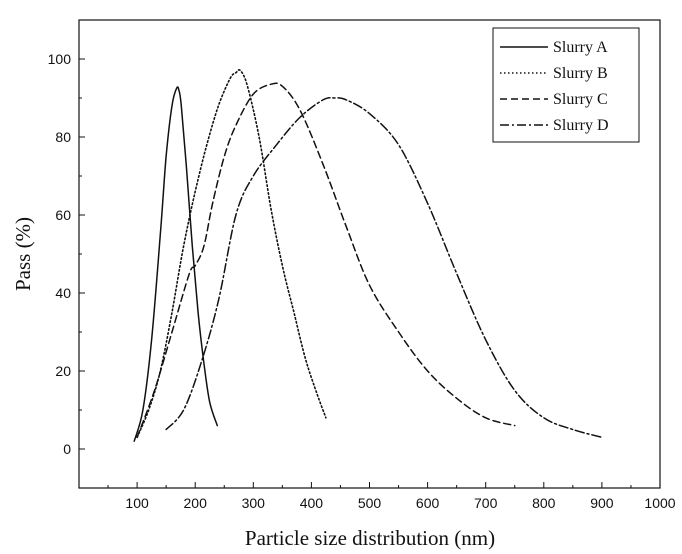  I want to click on y-tick-label: 40, so click(63, 293).